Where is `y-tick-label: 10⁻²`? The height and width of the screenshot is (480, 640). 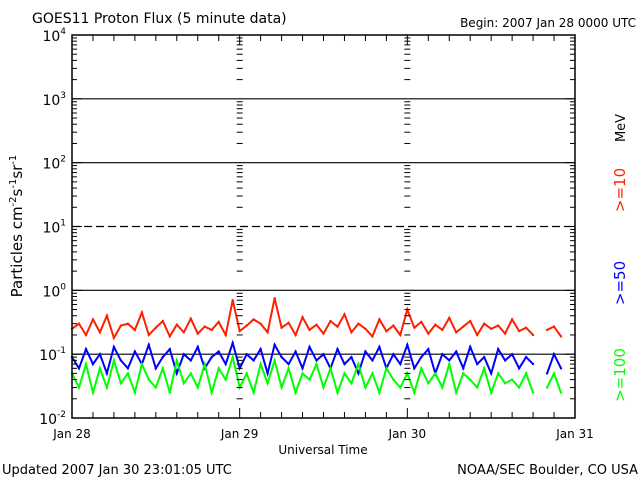 y-tick-label: 10⁻² is located at coordinates (52, 419).